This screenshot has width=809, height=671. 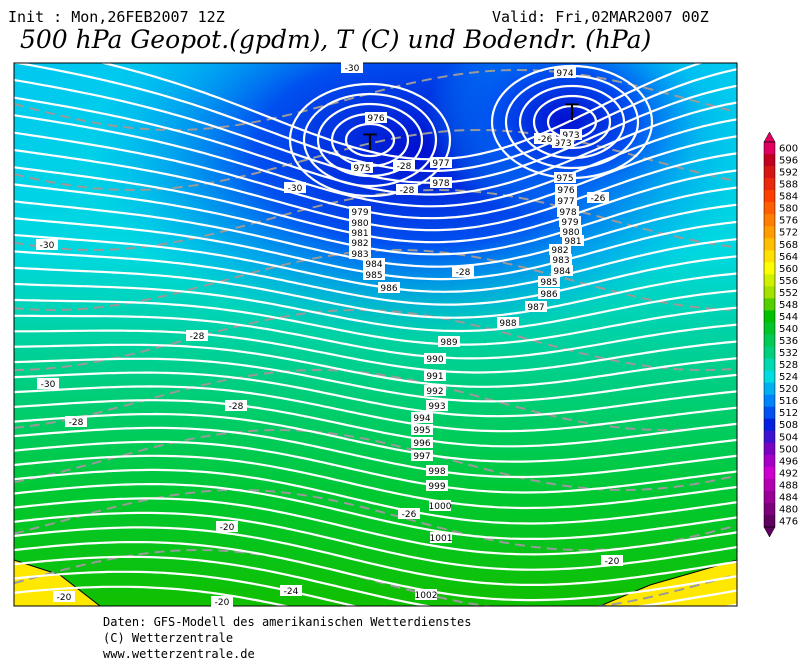 What do you see at coordinates (572, 242) in the screenshot?
I see `pressure-label: 981` at bounding box center [572, 242].